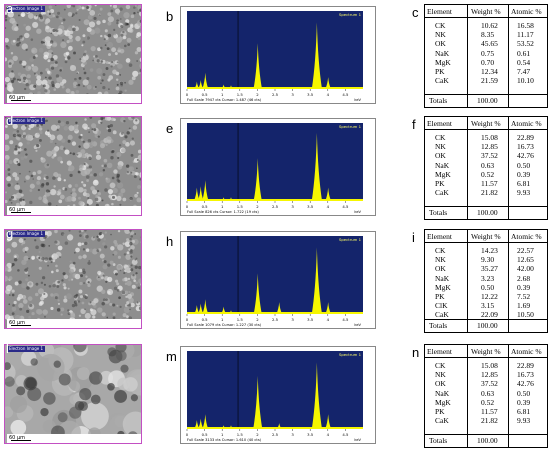 The width and height of the screenshot is (550, 454). Describe the element at coordinates (413, 237) in the screenshot. I see `panel-label-table: i` at that location.